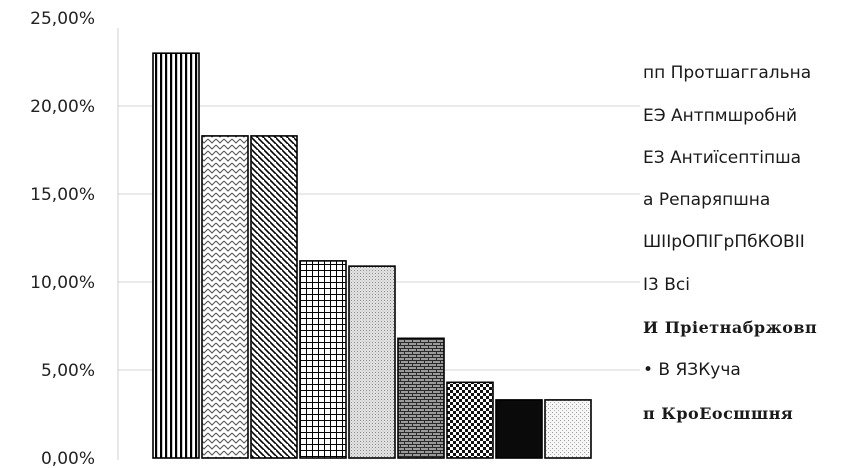 The height and width of the screenshot is (468, 863). What do you see at coordinates (722, 158) in the screenshot?
I see `legend-entry: ЕЗ Антиїсептіпша` at bounding box center [722, 158].